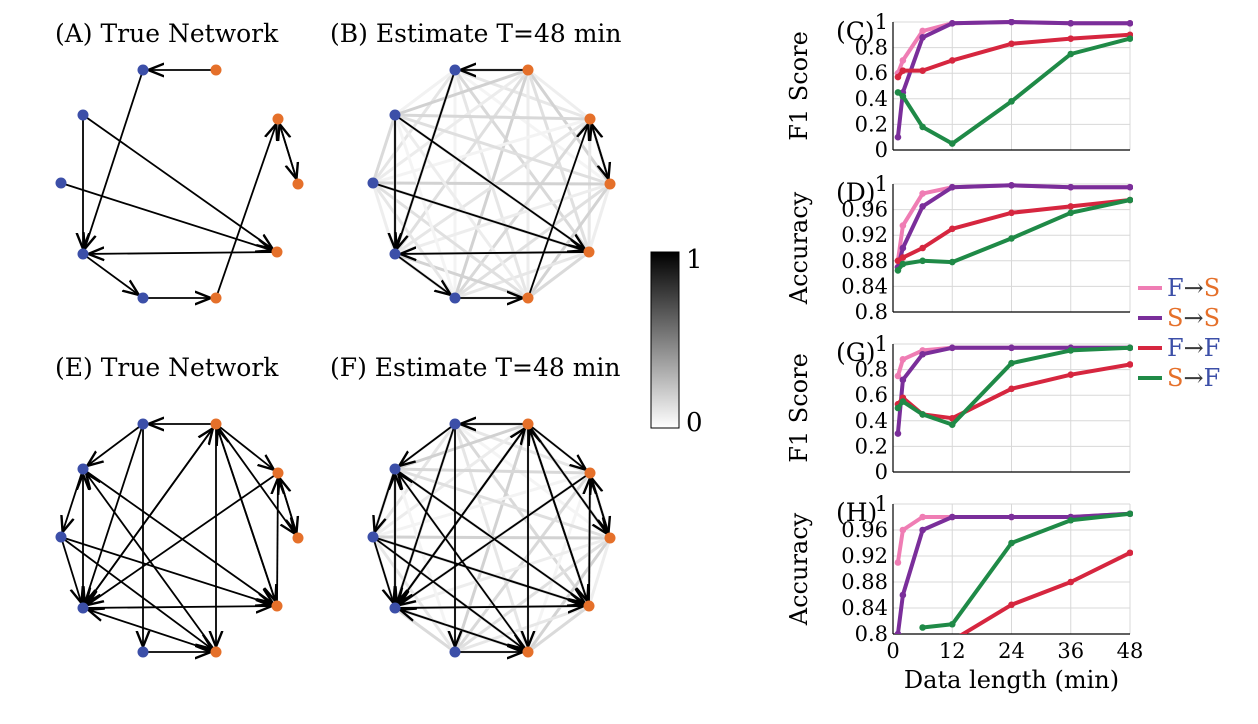 The height and width of the screenshot is (724, 1258). What do you see at coordinates (1070, 651) in the screenshot?
I see `x-tick-label: 36` at bounding box center [1070, 651].